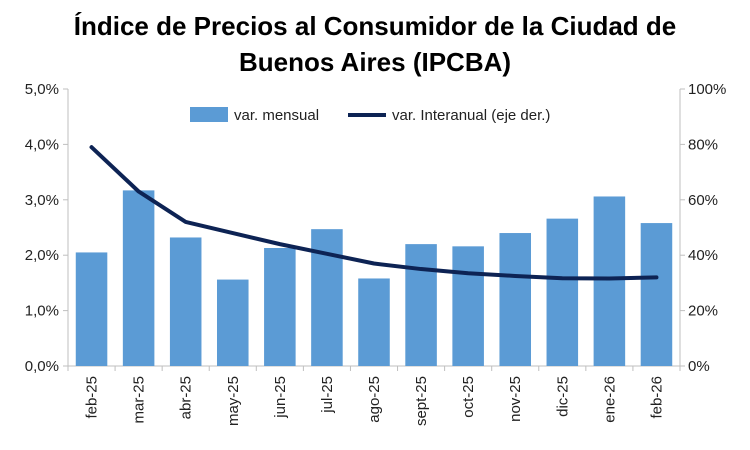 The height and width of the screenshot is (450, 750). What do you see at coordinates (370, 115) in the screenshot?
I see `legend: var. mensual var. Interanual (eje der.)` at bounding box center [370, 115].